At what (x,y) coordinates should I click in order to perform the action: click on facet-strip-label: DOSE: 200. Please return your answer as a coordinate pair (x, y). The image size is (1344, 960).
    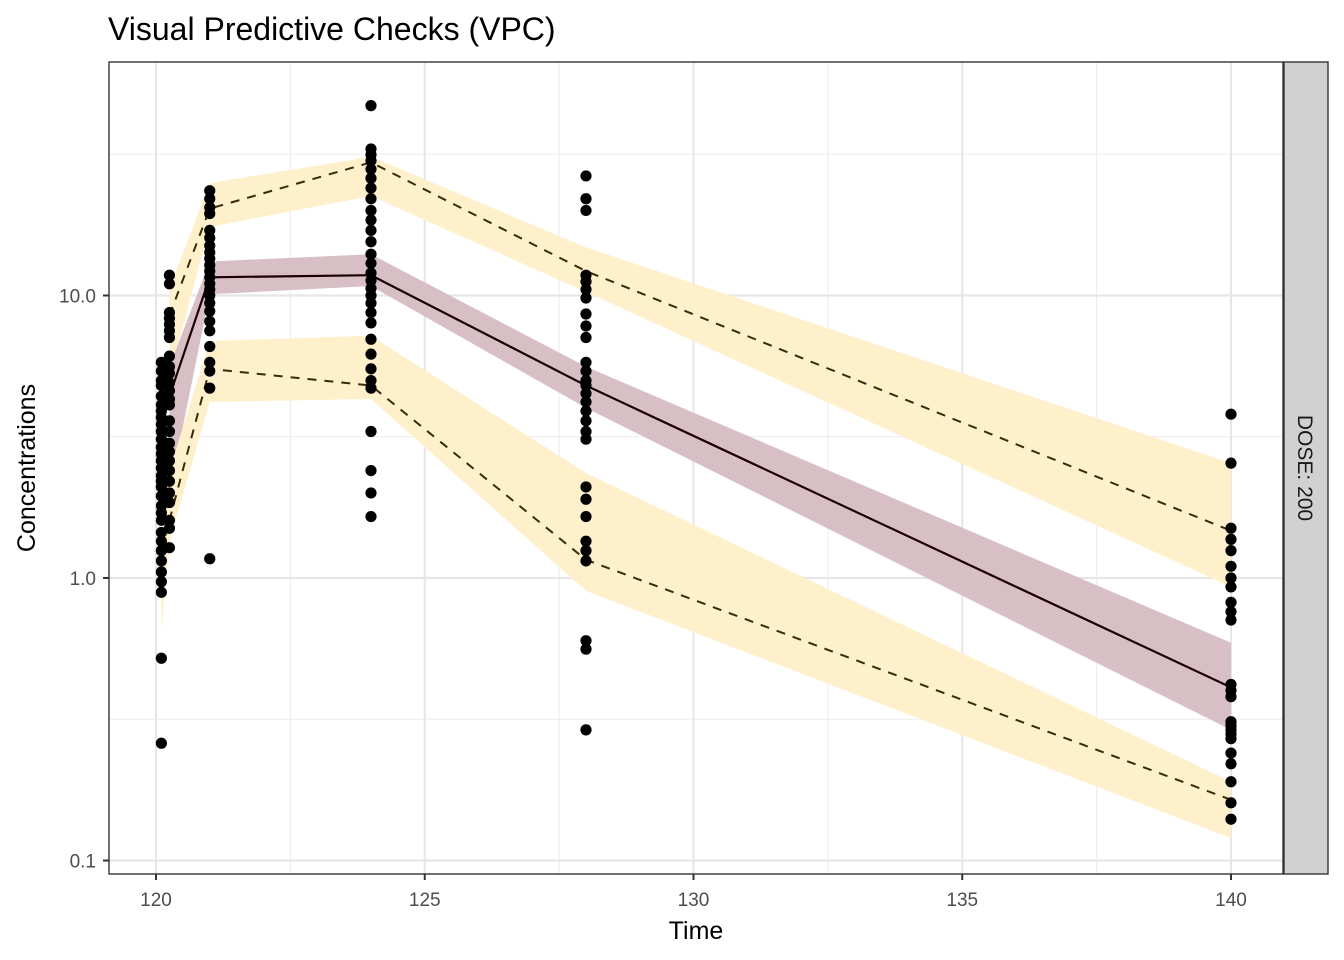
    Looking at the image, I should click on (1304, 468).